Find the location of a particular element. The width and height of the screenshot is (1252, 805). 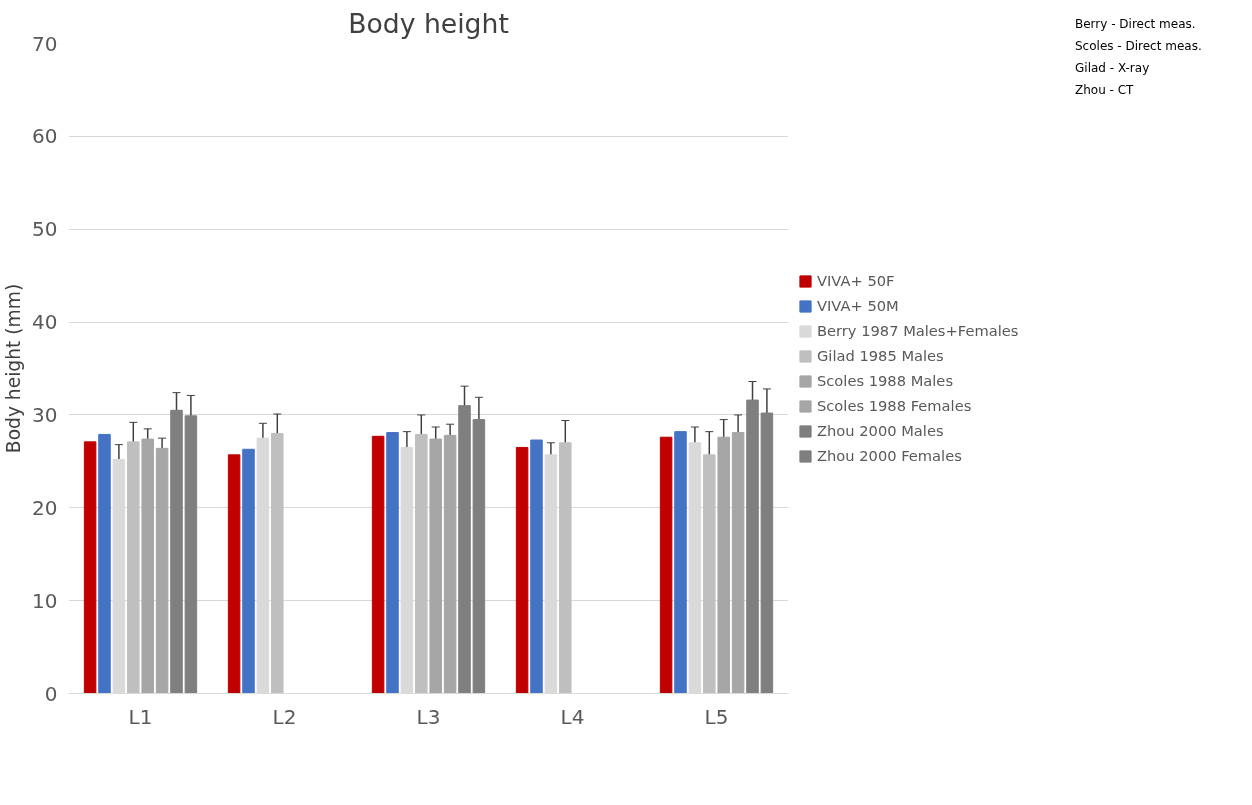

legend-label: VIVA+ 50F is located at coordinates (856, 280).